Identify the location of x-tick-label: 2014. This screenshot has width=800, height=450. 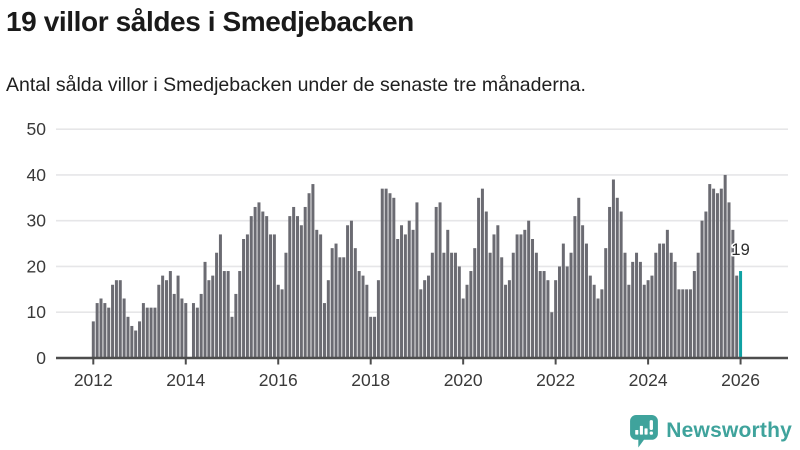
(185, 380).